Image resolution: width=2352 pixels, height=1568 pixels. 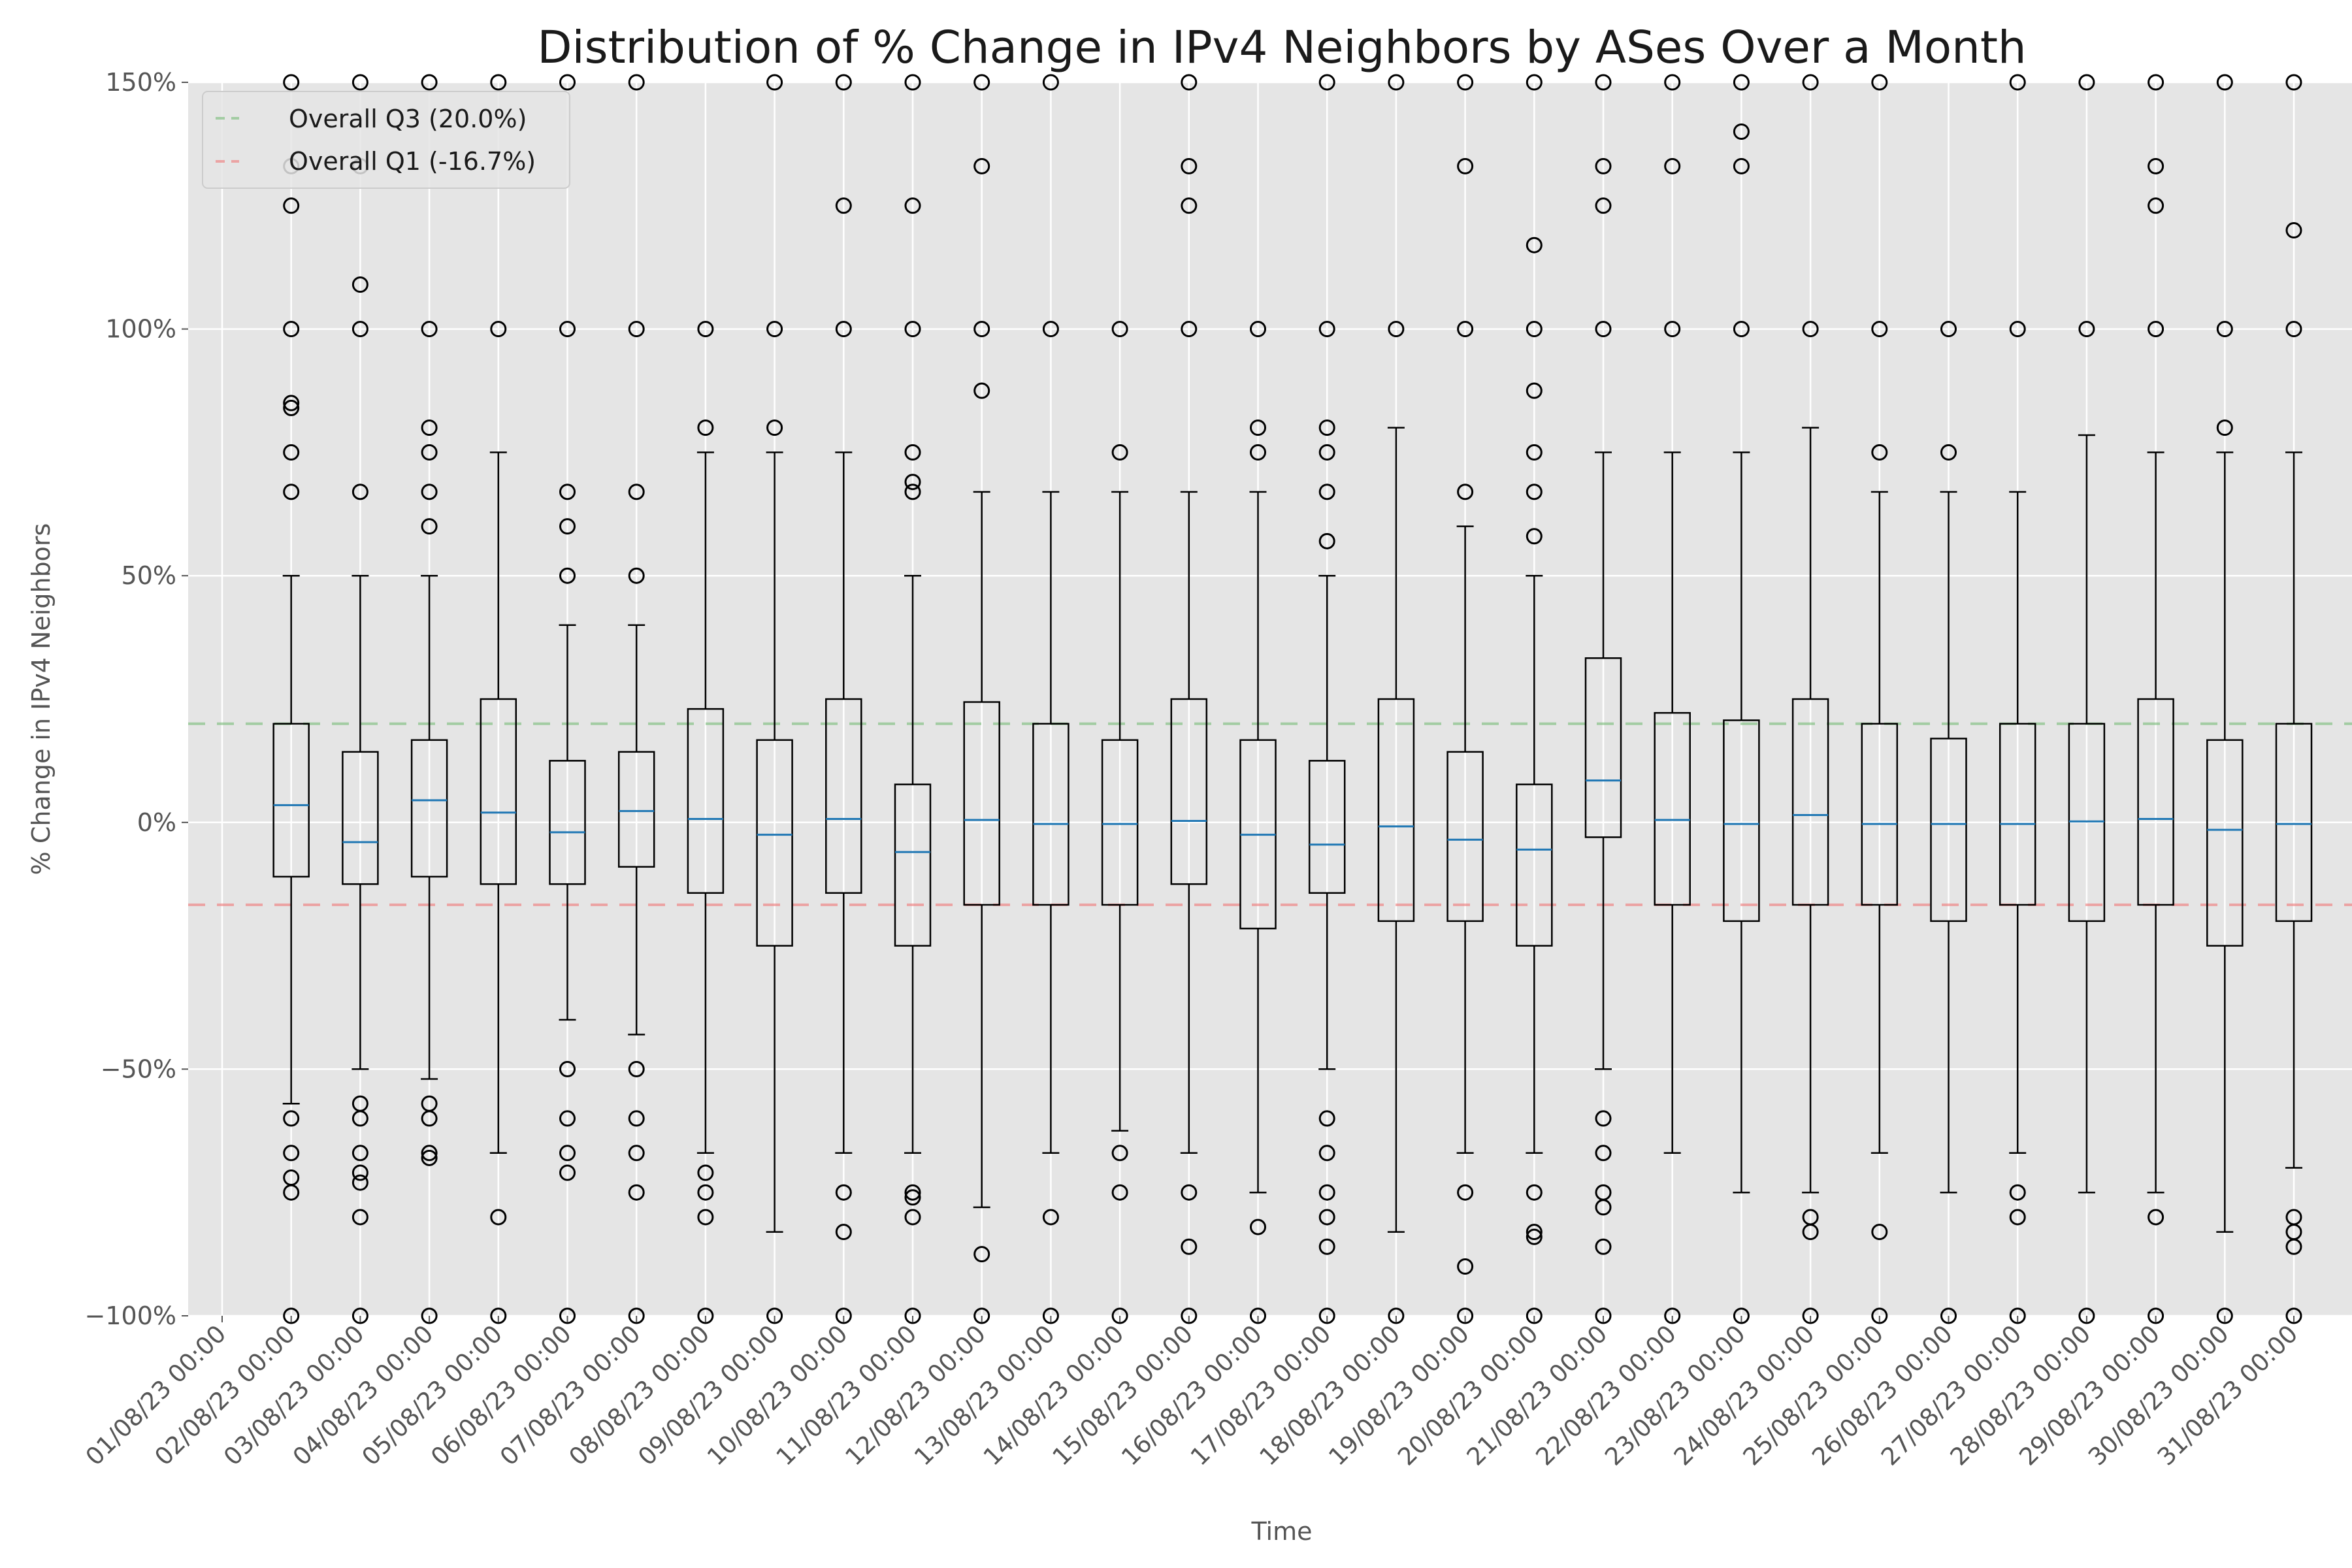 What do you see at coordinates (156, 822) in the screenshot?
I see `y-tick-label: 0%` at bounding box center [156, 822].